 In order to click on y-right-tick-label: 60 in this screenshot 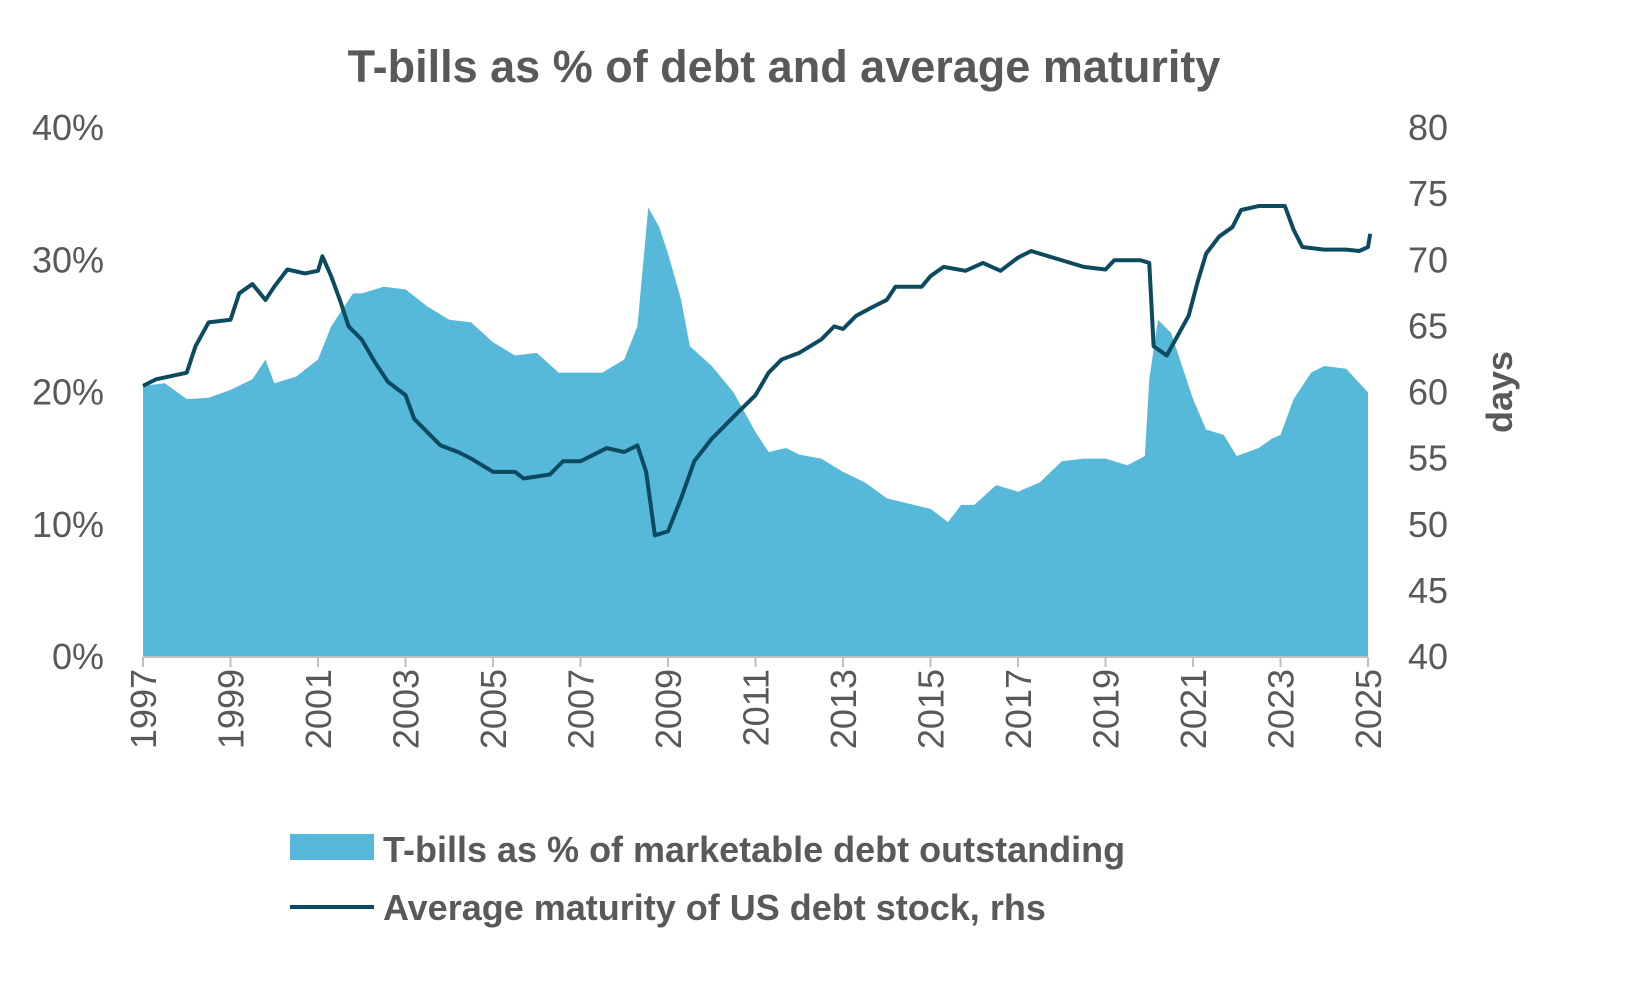, I will do `click(1428, 392)`.